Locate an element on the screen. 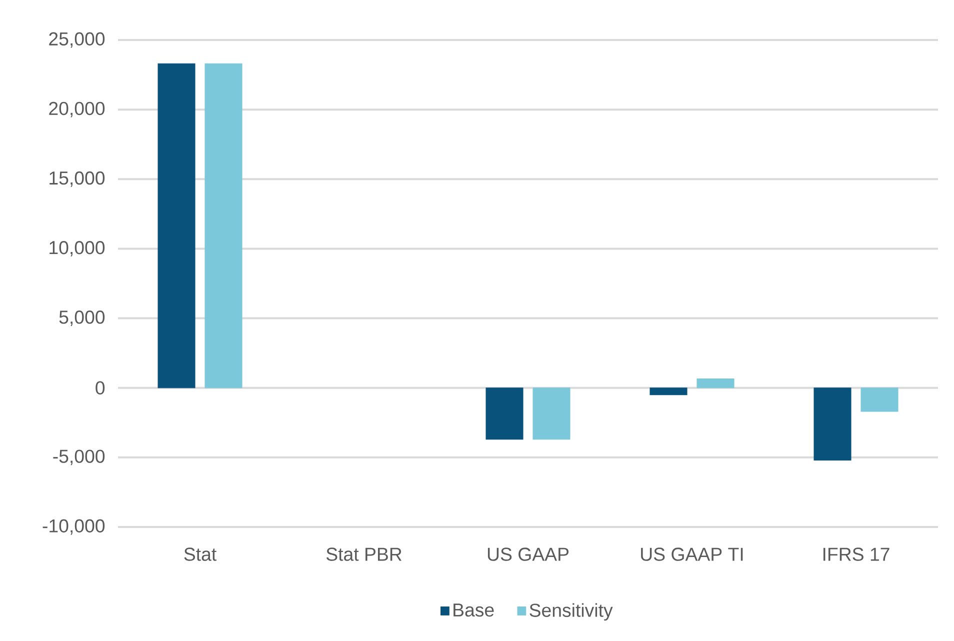 Image resolution: width=954 pixels, height=641 pixels. y-tick-label: -5,000 is located at coordinates (79, 458).